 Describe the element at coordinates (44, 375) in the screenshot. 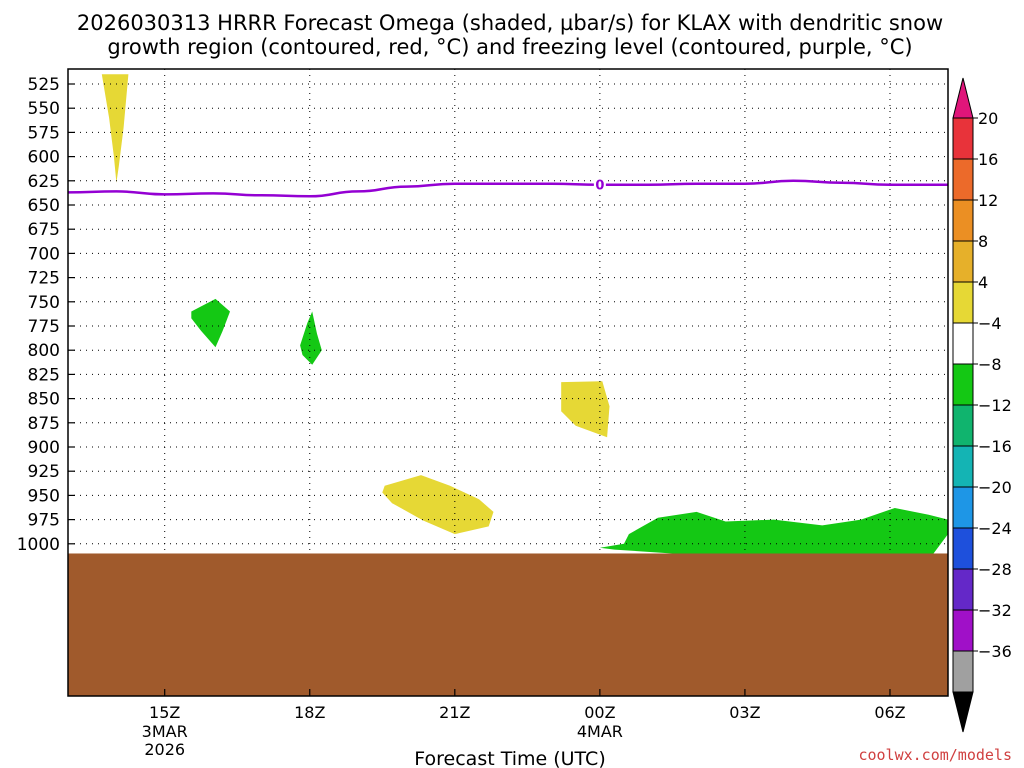

I see `y-tick-label-825: 825` at that location.